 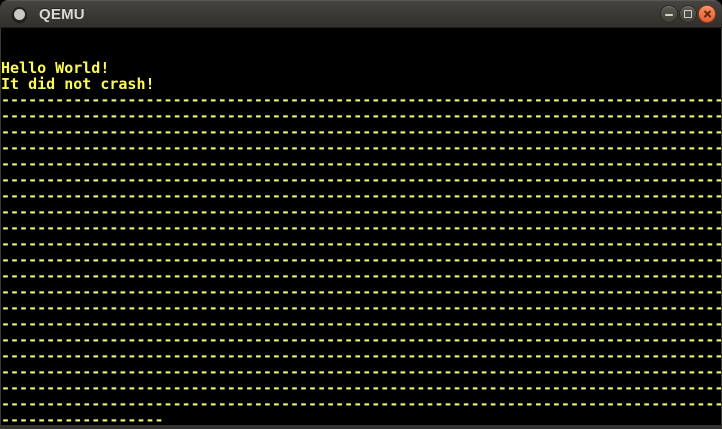 I want to click on screen-line: ------------------, so click(x=82, y=418).